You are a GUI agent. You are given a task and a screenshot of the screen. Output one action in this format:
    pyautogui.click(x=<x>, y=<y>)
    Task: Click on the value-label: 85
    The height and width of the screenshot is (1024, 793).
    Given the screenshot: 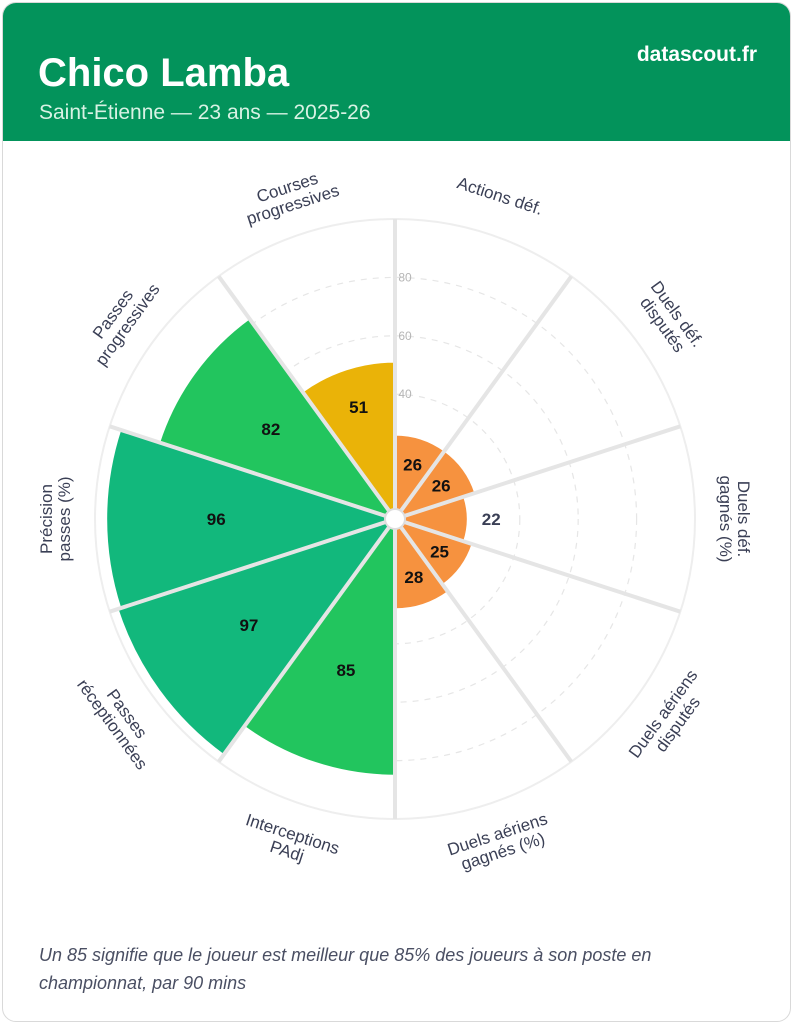 What is the action you would take?
    pyautogui.click(x=345, y=670)
    